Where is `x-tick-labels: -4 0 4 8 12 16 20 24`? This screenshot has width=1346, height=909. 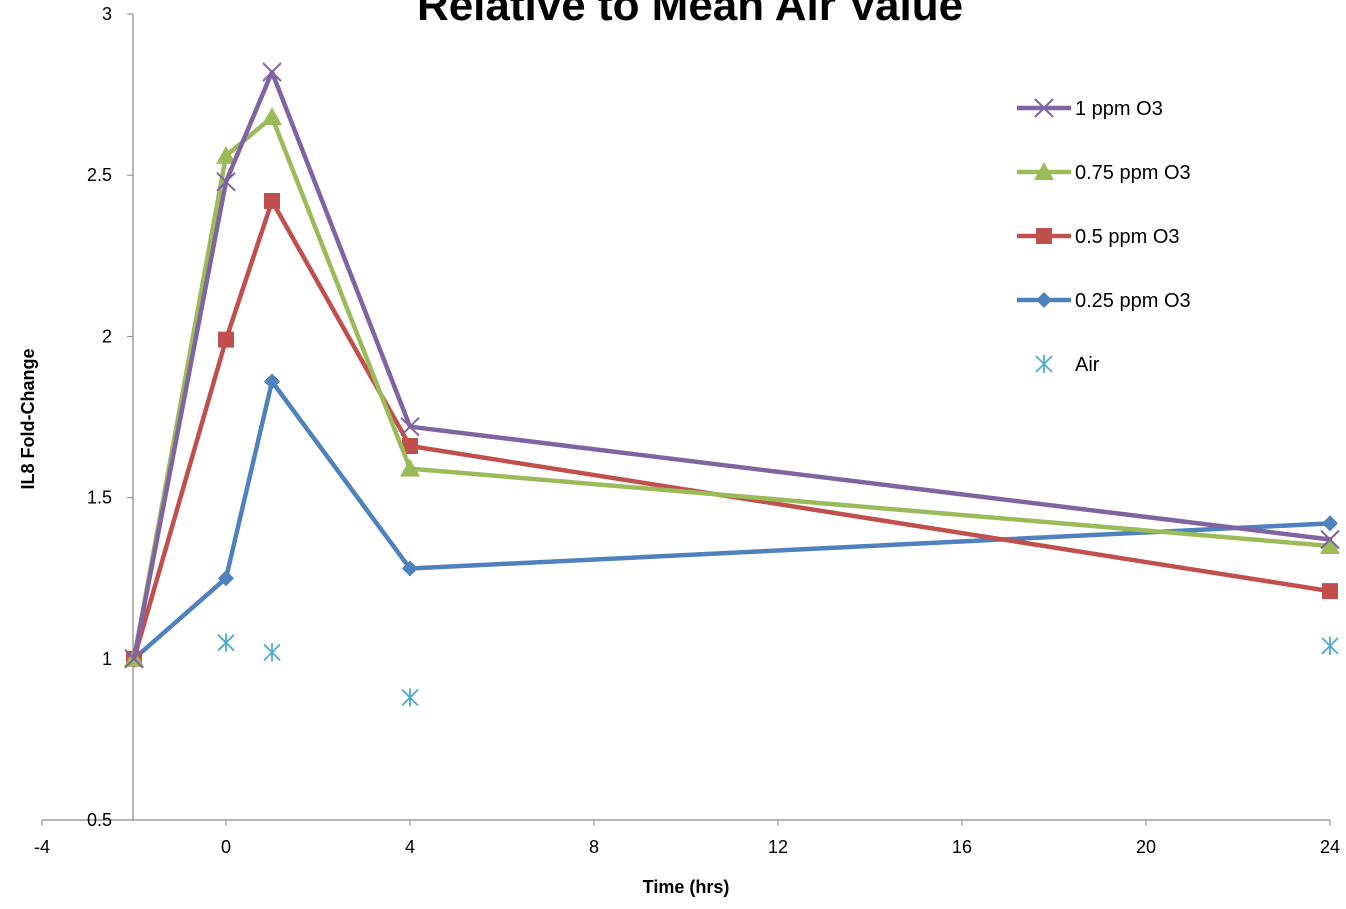 x-tick-labels: -4 0 4 8 12 16 20 24 is located at coordinates (687, 838).